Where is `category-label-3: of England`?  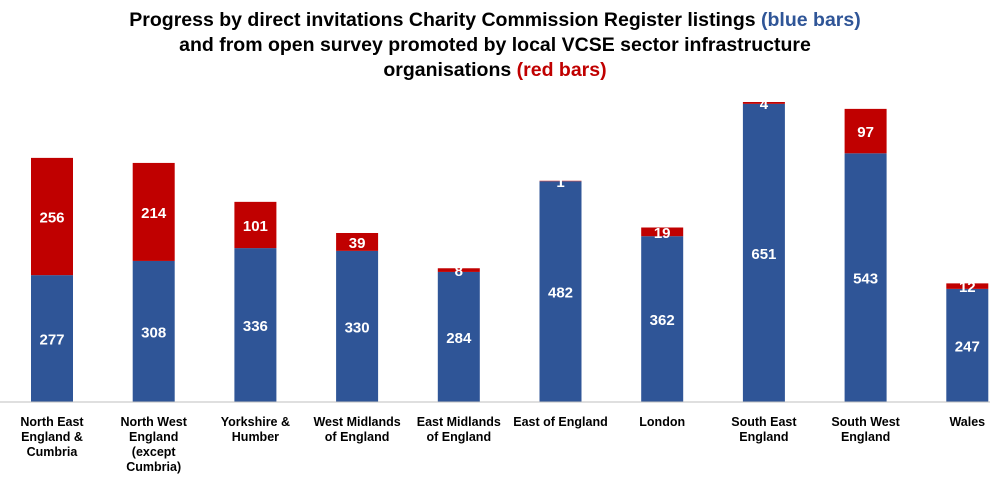
category-label-3: of England is located at coordinates (357, 437).